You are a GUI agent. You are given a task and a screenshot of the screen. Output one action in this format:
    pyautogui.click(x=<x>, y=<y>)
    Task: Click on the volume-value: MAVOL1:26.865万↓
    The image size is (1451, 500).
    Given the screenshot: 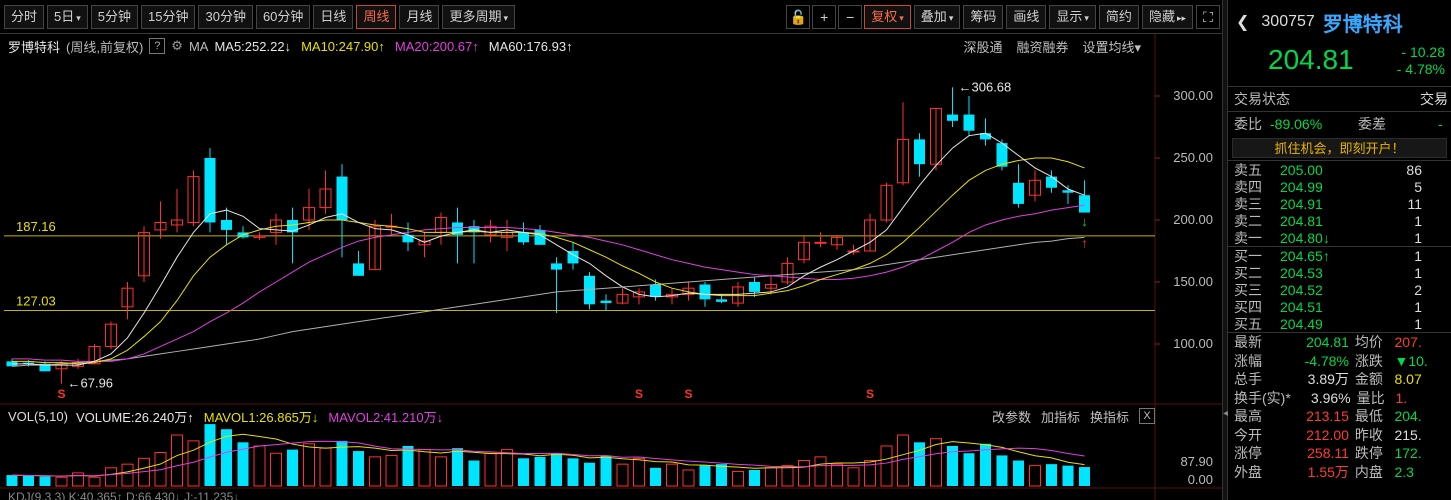 What is the action you would take?
    pyautogui.click(x=261, y=417)
    